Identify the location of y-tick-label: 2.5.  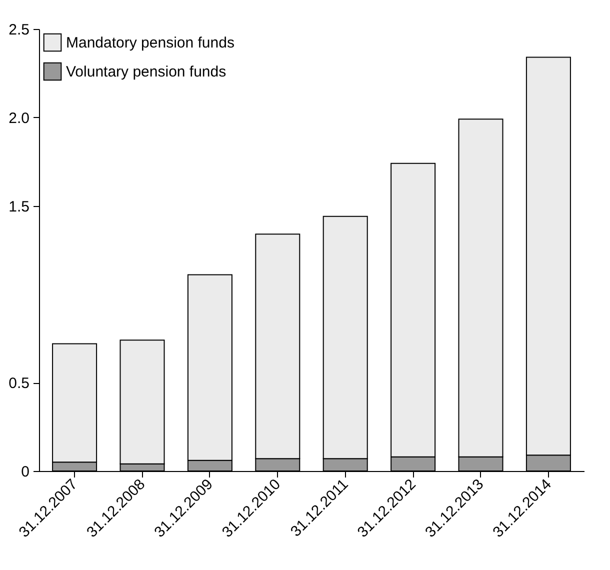
(19, 30).